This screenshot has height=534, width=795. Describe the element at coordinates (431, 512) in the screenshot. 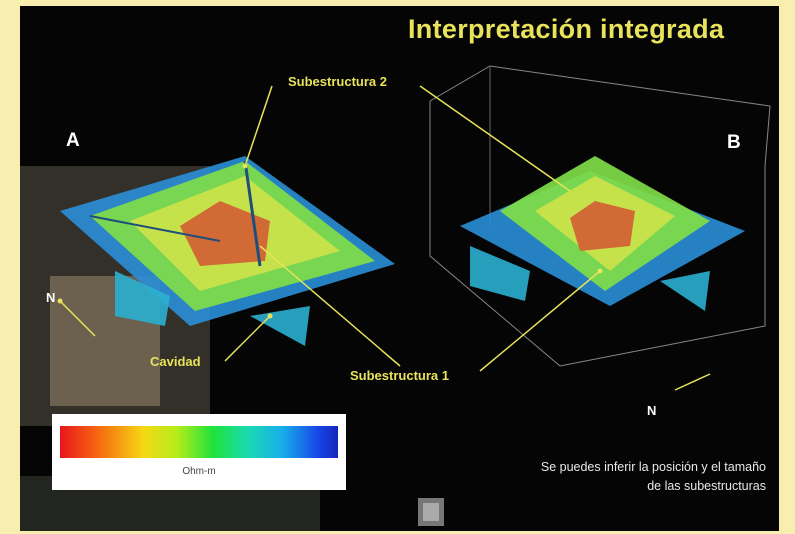

I see `emblem-inner` at that location.